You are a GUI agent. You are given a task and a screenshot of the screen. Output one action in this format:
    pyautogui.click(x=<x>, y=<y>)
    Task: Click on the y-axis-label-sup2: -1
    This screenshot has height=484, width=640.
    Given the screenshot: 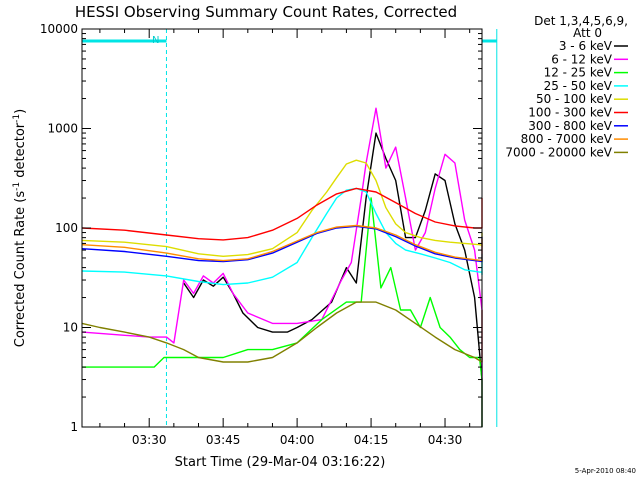 What is the action you would take?
    pyautogui.click(x=17, y=118)
    